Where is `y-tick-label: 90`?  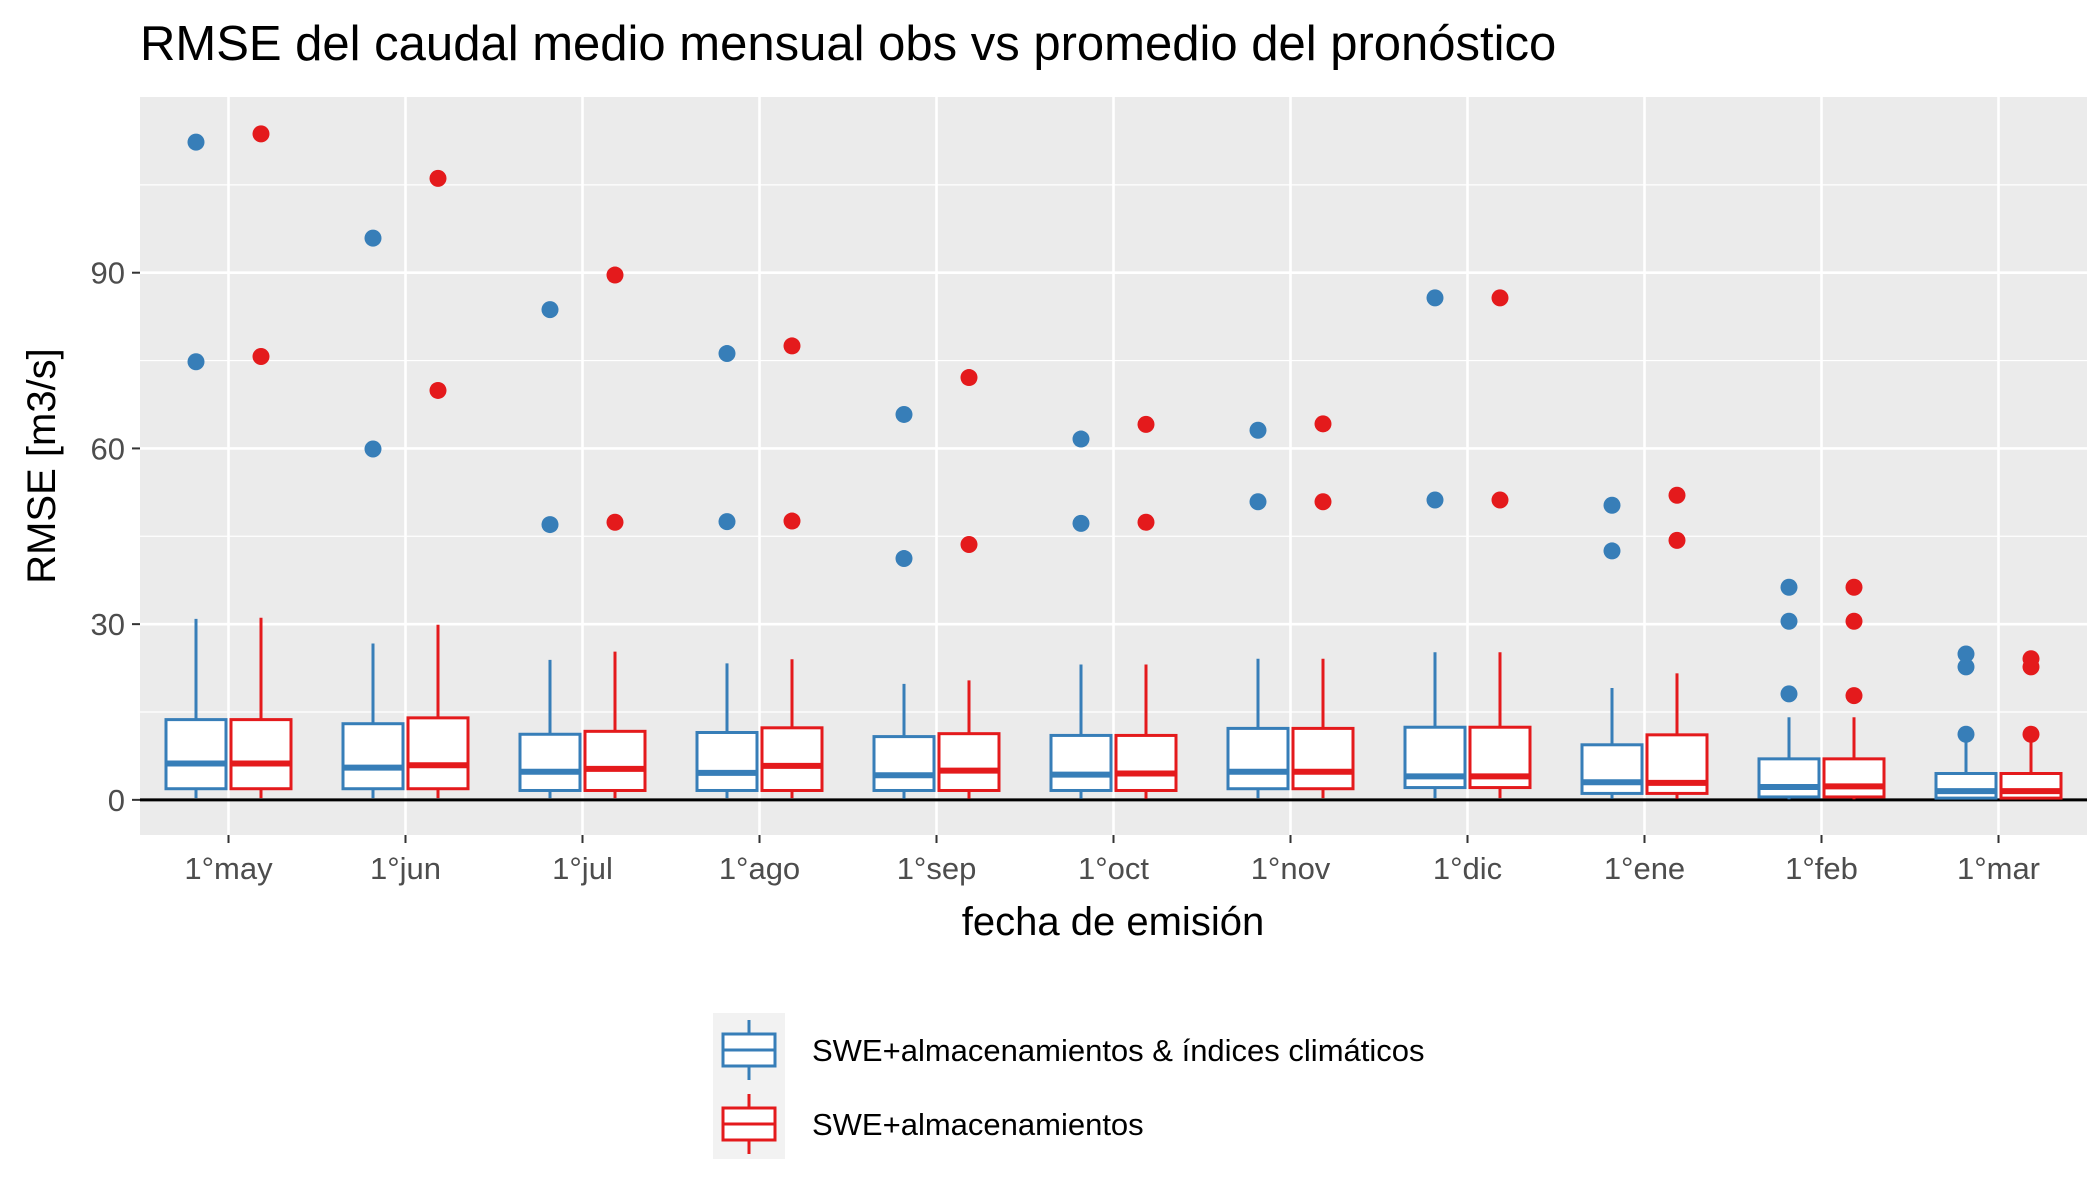
y-tick-label: 90 is located at coordinates (108, 273).